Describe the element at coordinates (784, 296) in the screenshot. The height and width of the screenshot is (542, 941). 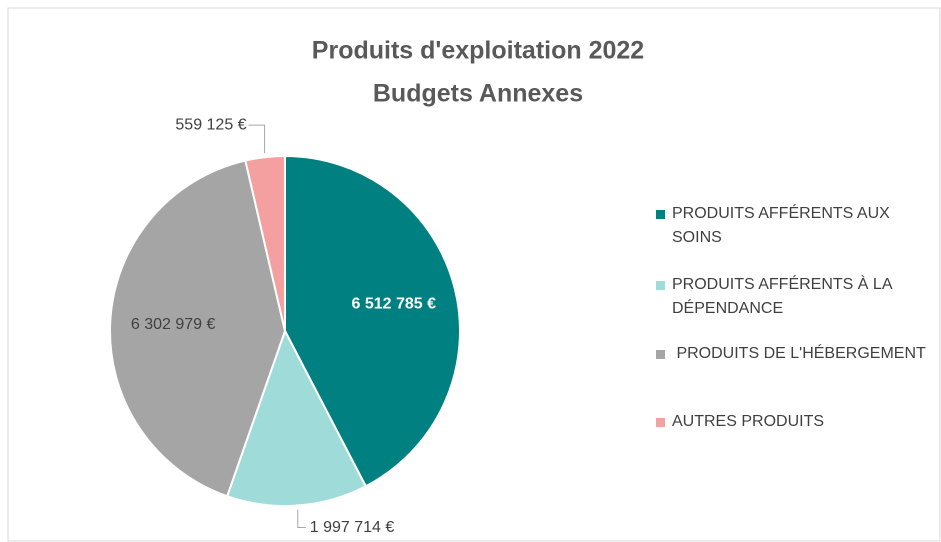
I see `legend-label: PRODUITS AFFÉRENTS À LA DÉPENDANCE` at that location.